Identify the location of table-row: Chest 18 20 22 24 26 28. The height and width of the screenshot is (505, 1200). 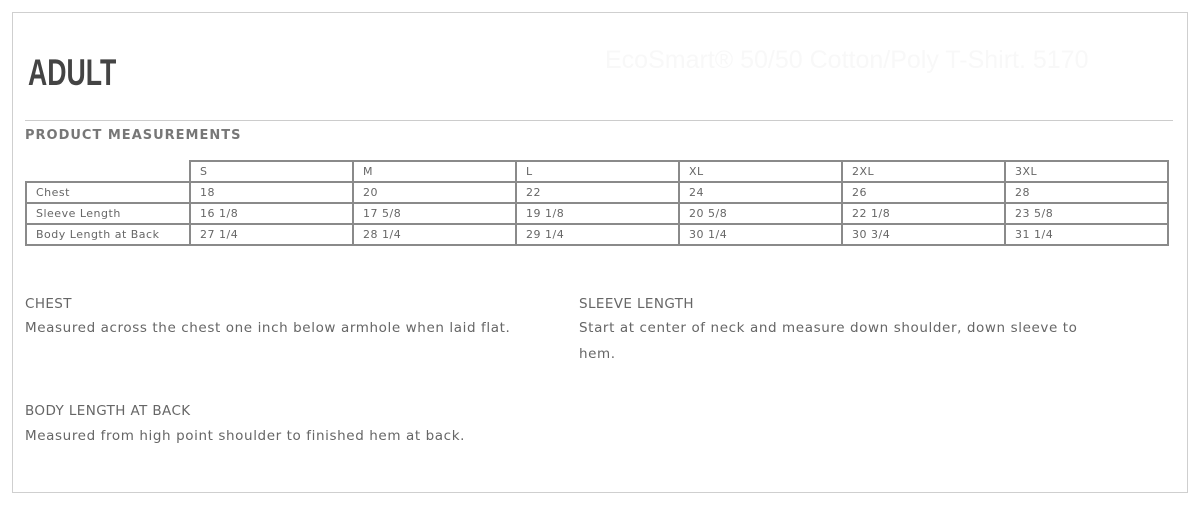
(597, 192).